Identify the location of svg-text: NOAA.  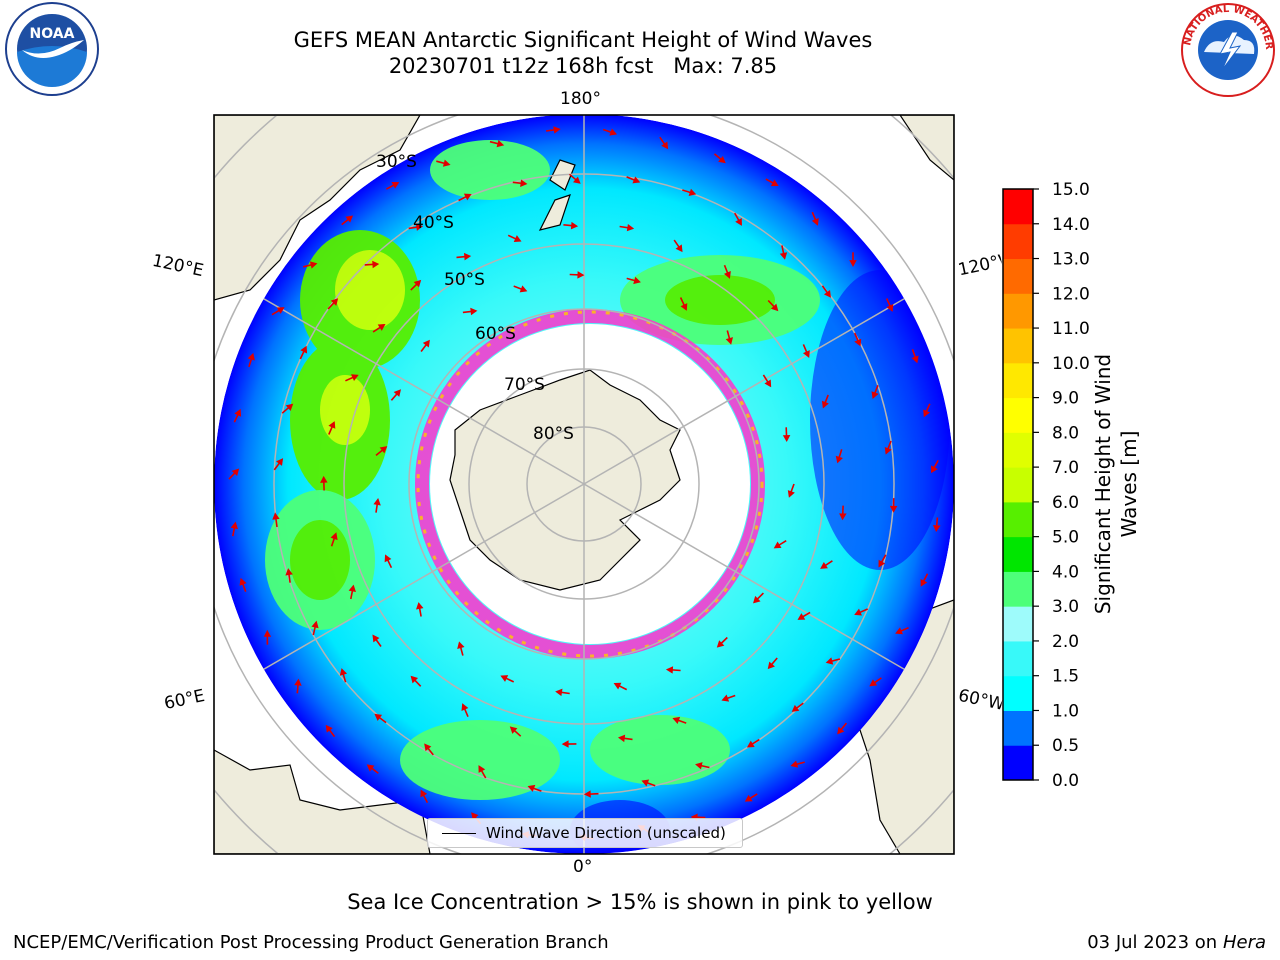
(52, 34).